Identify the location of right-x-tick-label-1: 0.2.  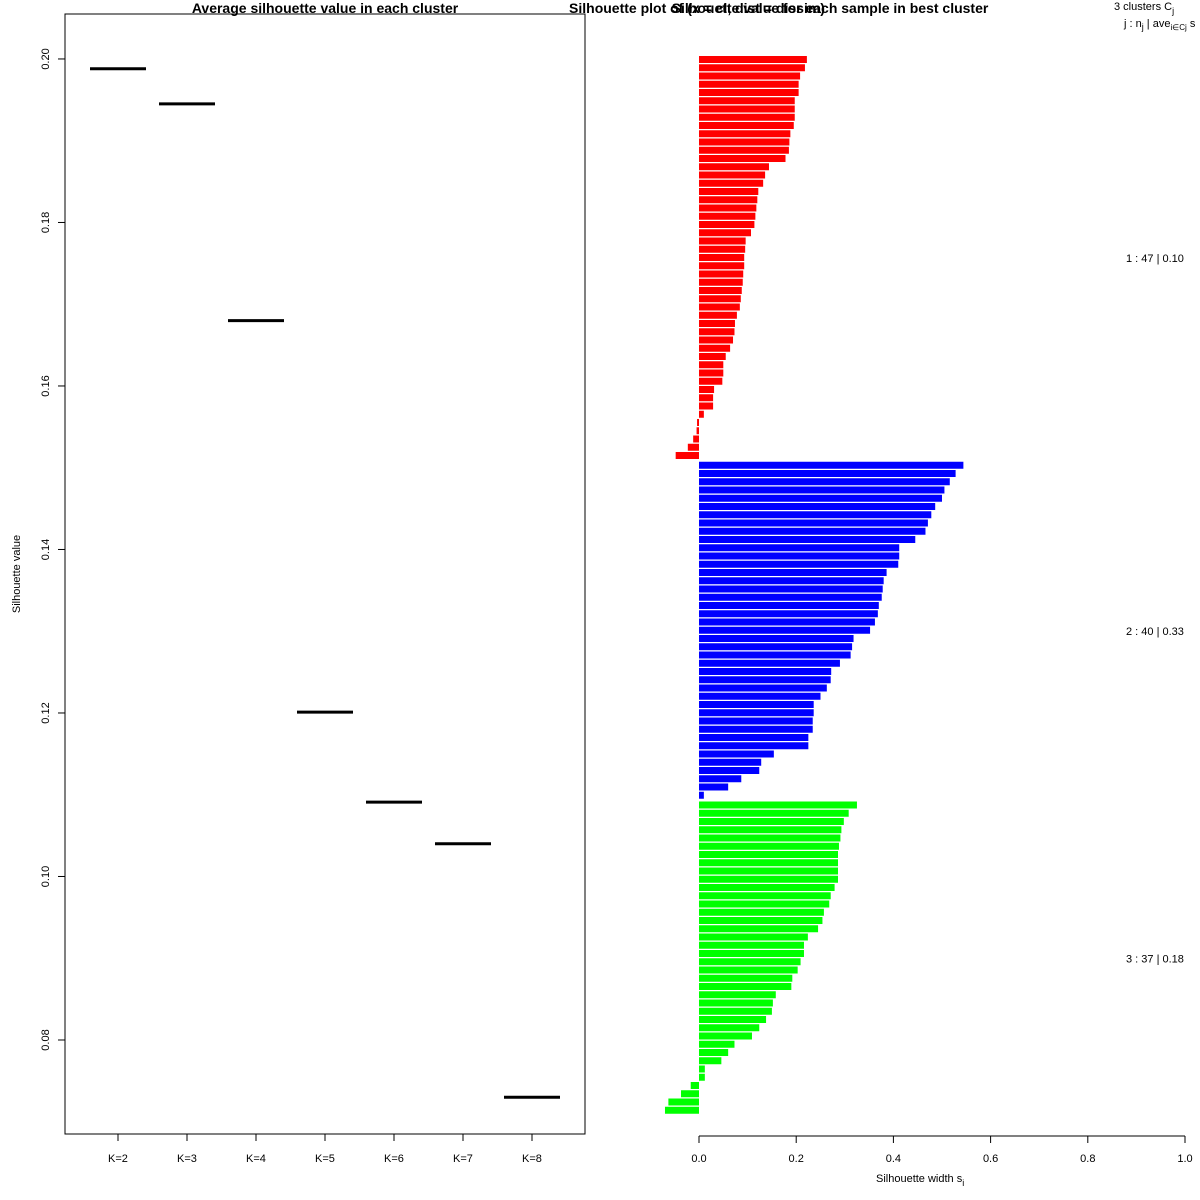
(796, 1159).